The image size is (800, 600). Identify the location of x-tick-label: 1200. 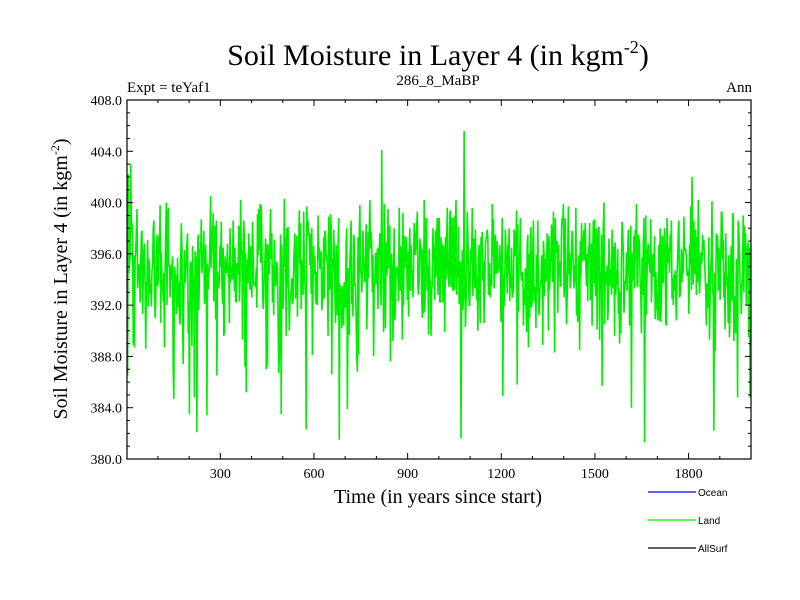
(501, 474).